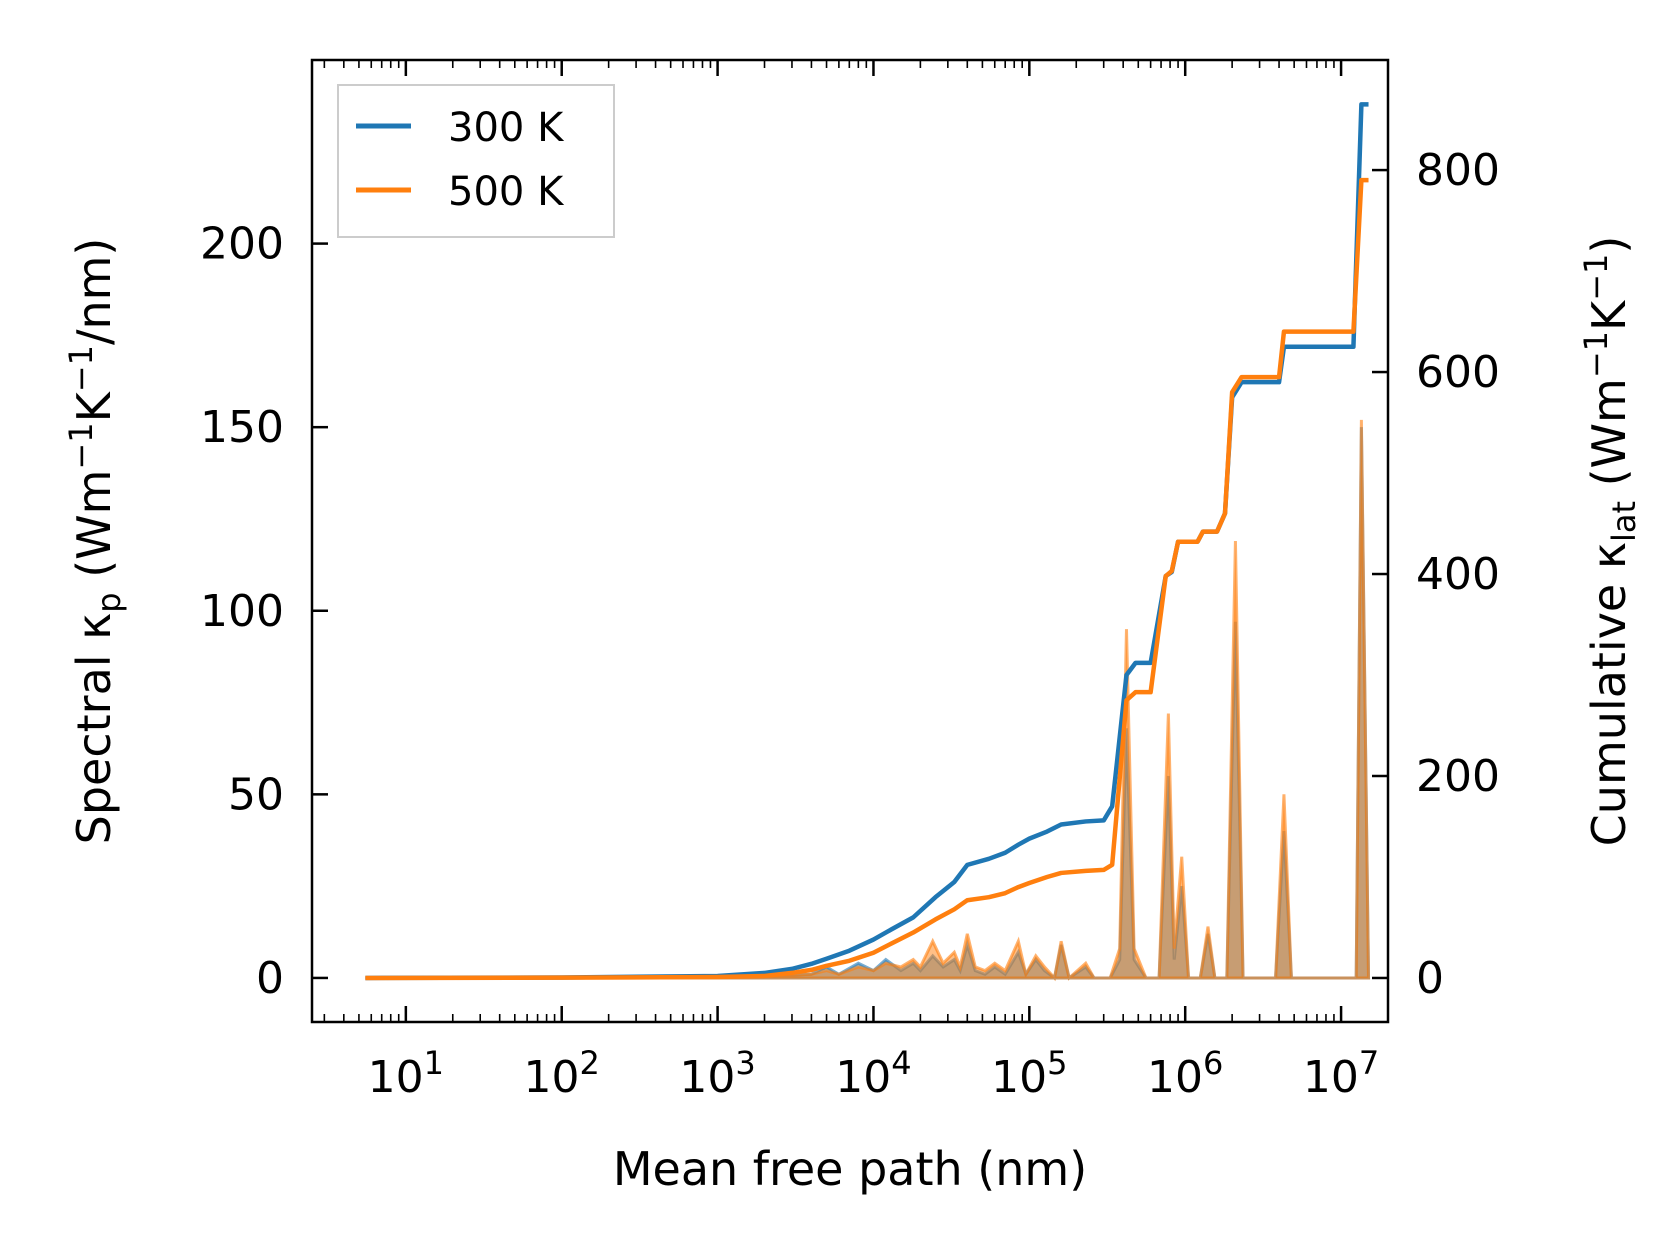 The height and width of the screenshot is (1254, 1679). Describe the element at coordinates (1458, 372) in the screenshot. I see `right-y-tick-label: 600` at that location.